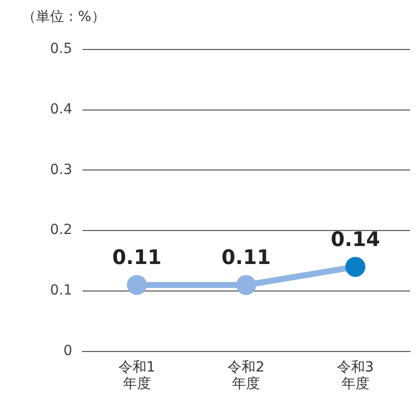 This screenshot has height=401, width=420. What do you see at coordinates (61, 49) in the screenshot?
I see `y-tick-label: 0.5` at bounding box center [61, 49].